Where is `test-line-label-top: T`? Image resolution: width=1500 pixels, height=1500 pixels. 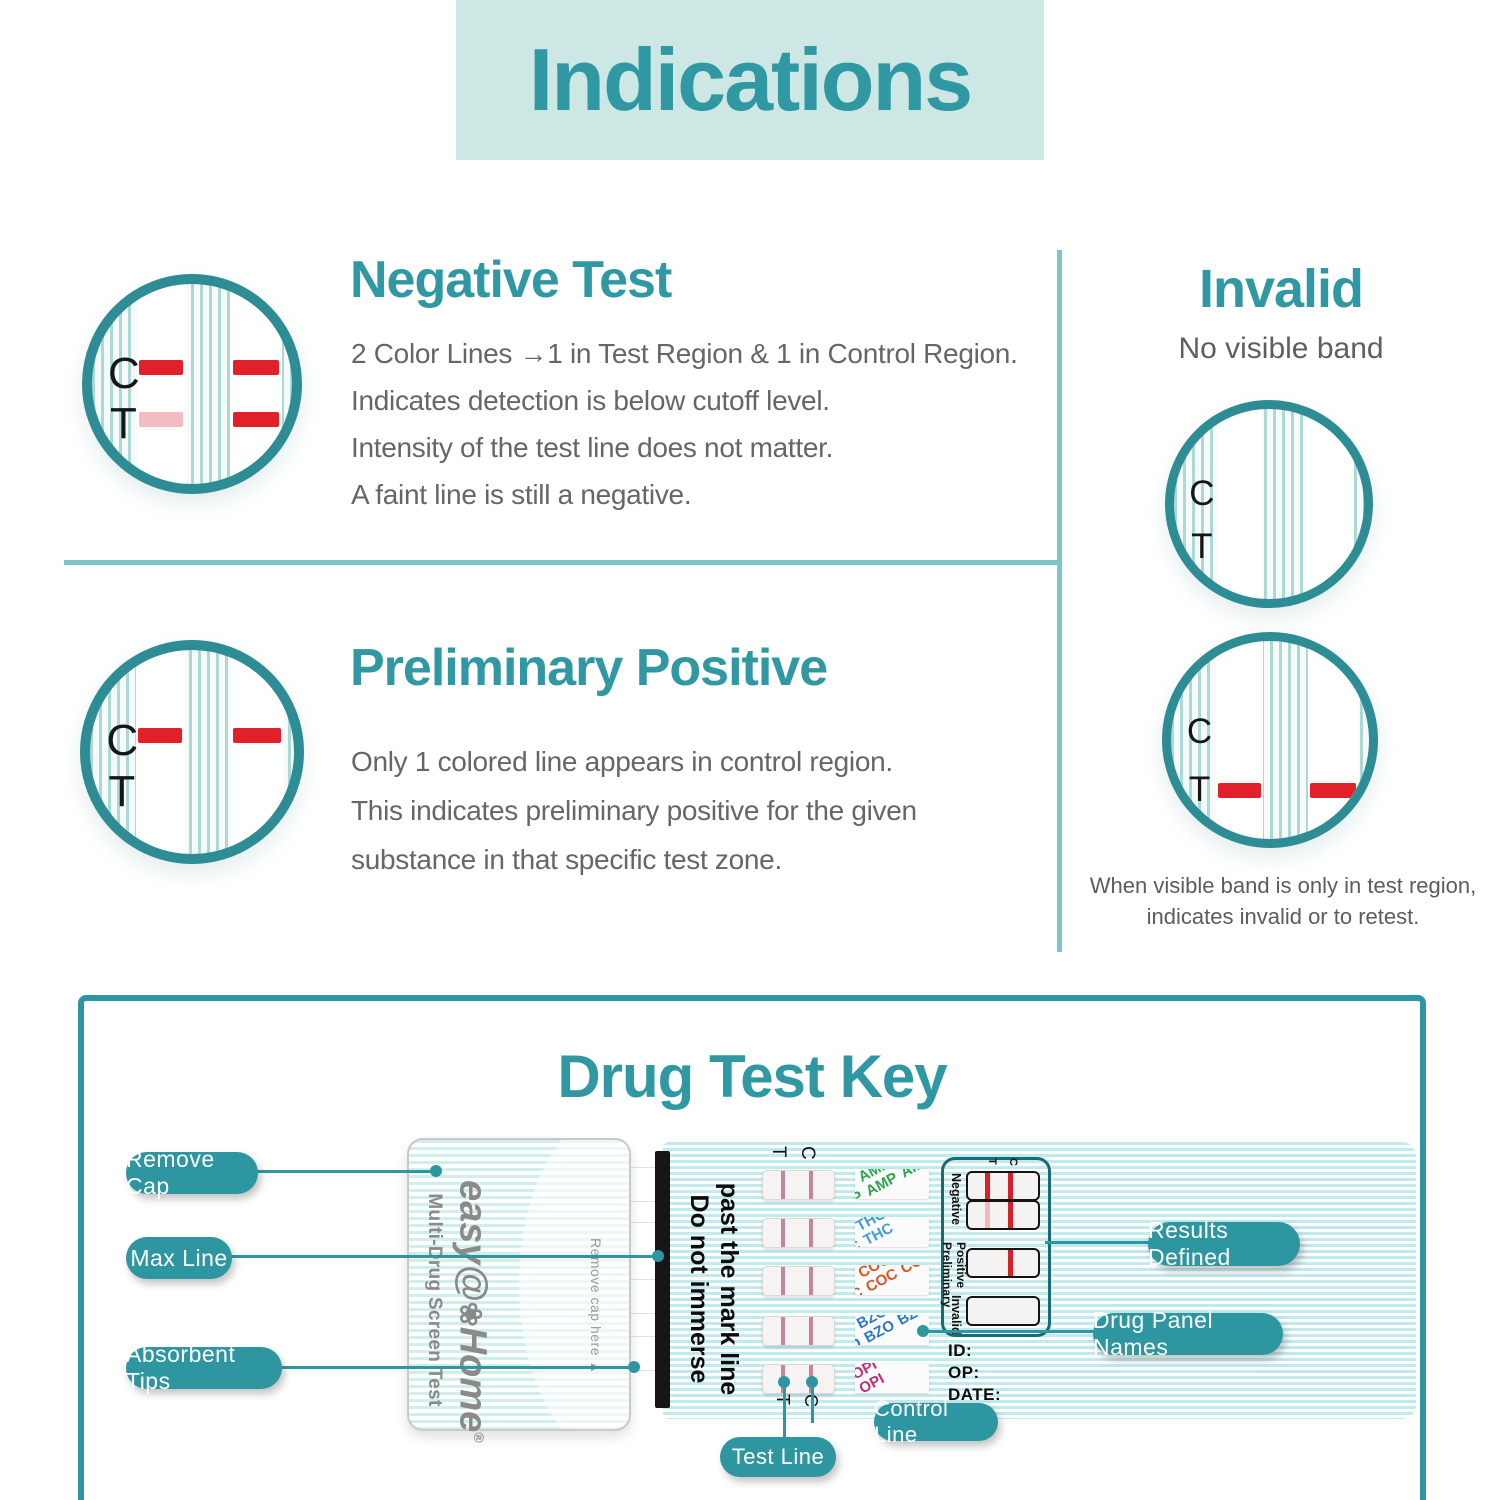
test-line-label-top: T is located at coordinates (778, 1152).